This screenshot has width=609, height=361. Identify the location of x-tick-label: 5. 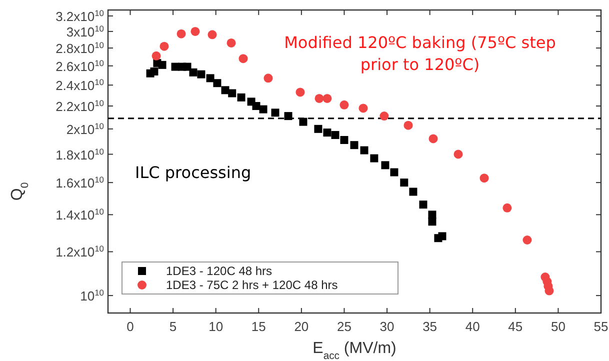
(173, 326).